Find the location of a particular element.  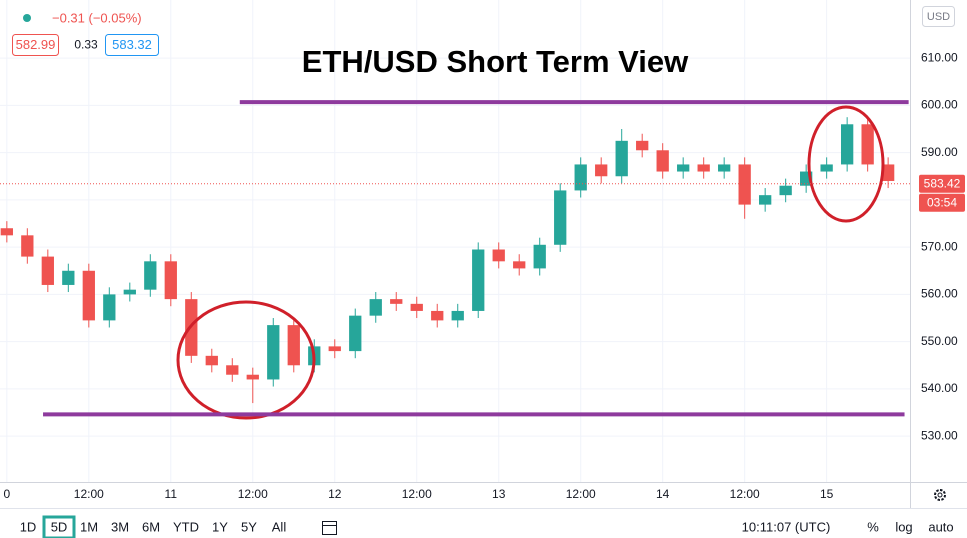

y-tick-label: 530.00 is located at coordinates (939, 435).